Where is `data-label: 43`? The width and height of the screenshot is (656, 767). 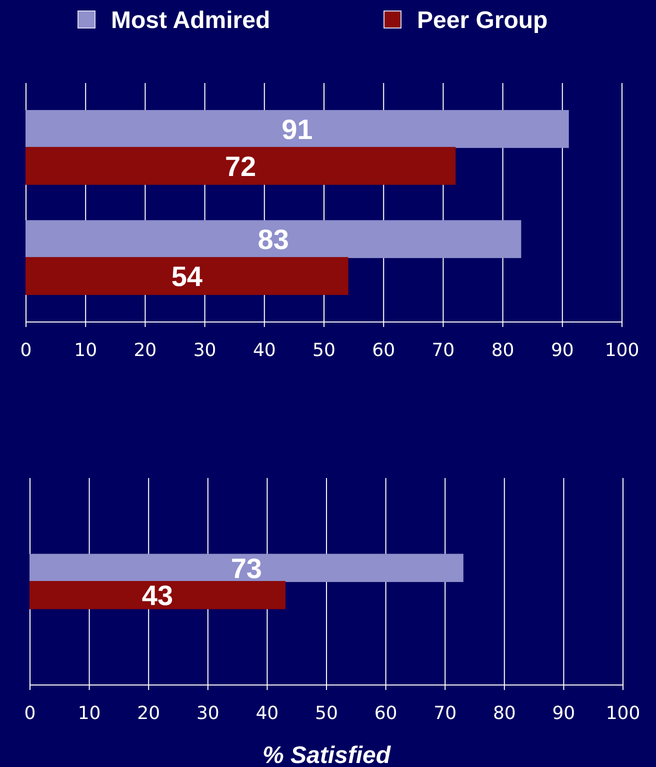 data-label: 43 is located at coordinates (158, 596).